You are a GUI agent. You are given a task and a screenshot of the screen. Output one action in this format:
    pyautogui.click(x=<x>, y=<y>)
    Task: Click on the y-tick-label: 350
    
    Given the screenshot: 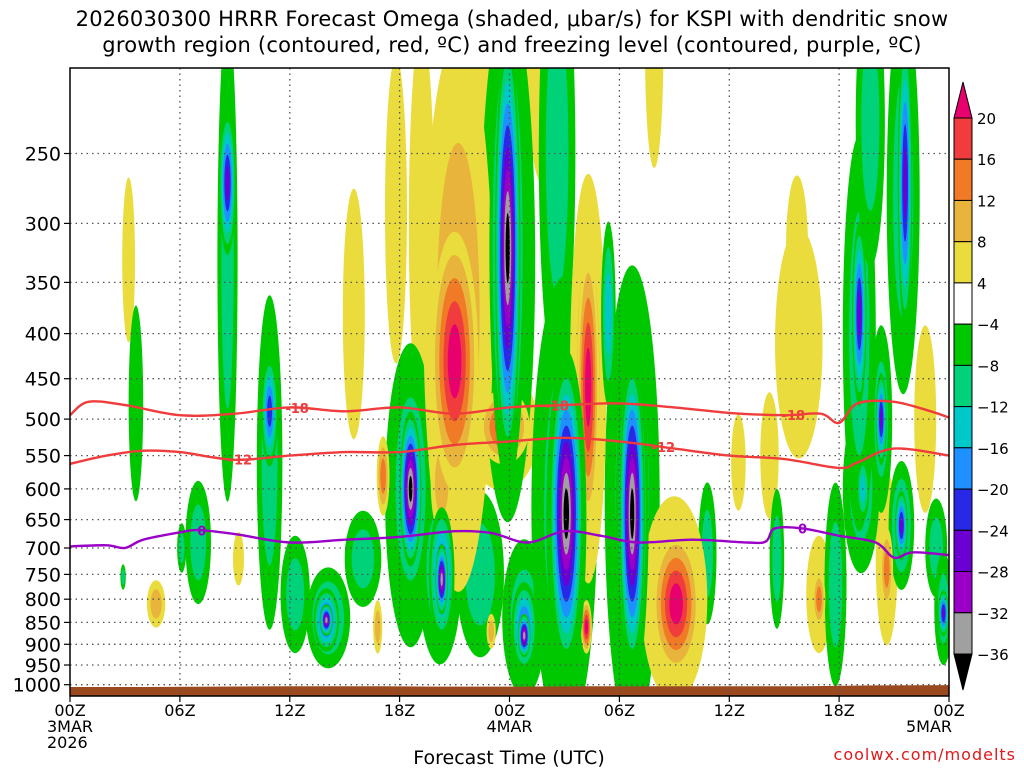 What is the action you would take?
    pyautogui.click(x=43, y=283)
    